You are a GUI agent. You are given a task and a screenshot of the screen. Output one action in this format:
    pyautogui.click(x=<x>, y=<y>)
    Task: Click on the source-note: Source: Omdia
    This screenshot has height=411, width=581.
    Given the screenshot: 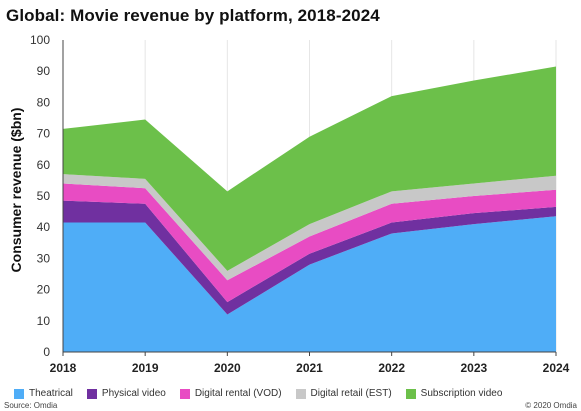 What is the action you would take?
    pyautogui.click(x=31, y=405)
    